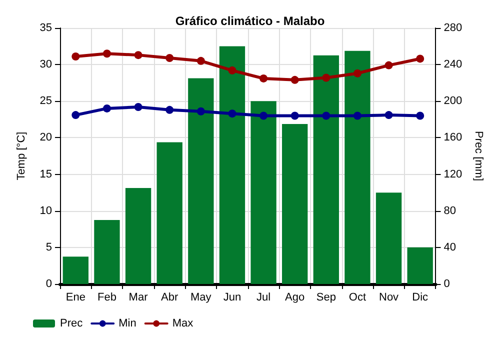  I want to click on legend-label: Min, so click(127, 324).